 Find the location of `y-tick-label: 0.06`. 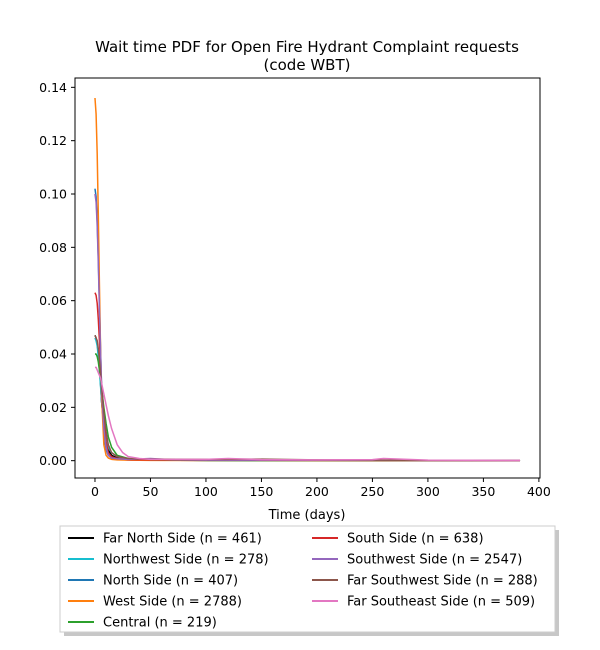

y-tick-label: 0.06 is located at coordinates (53, 300).